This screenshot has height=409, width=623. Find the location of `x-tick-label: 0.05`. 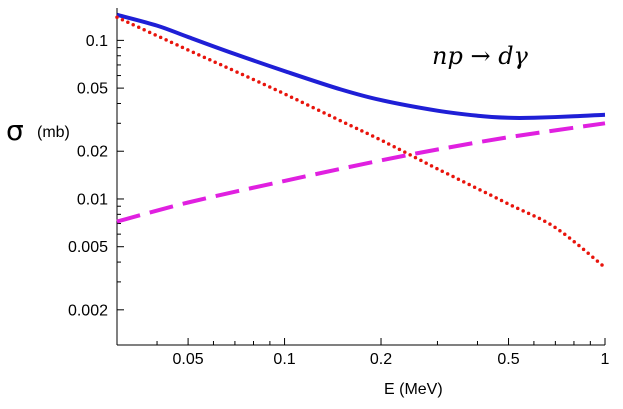

x-tick-label: 0.05 is located at coordinates (188, 359).